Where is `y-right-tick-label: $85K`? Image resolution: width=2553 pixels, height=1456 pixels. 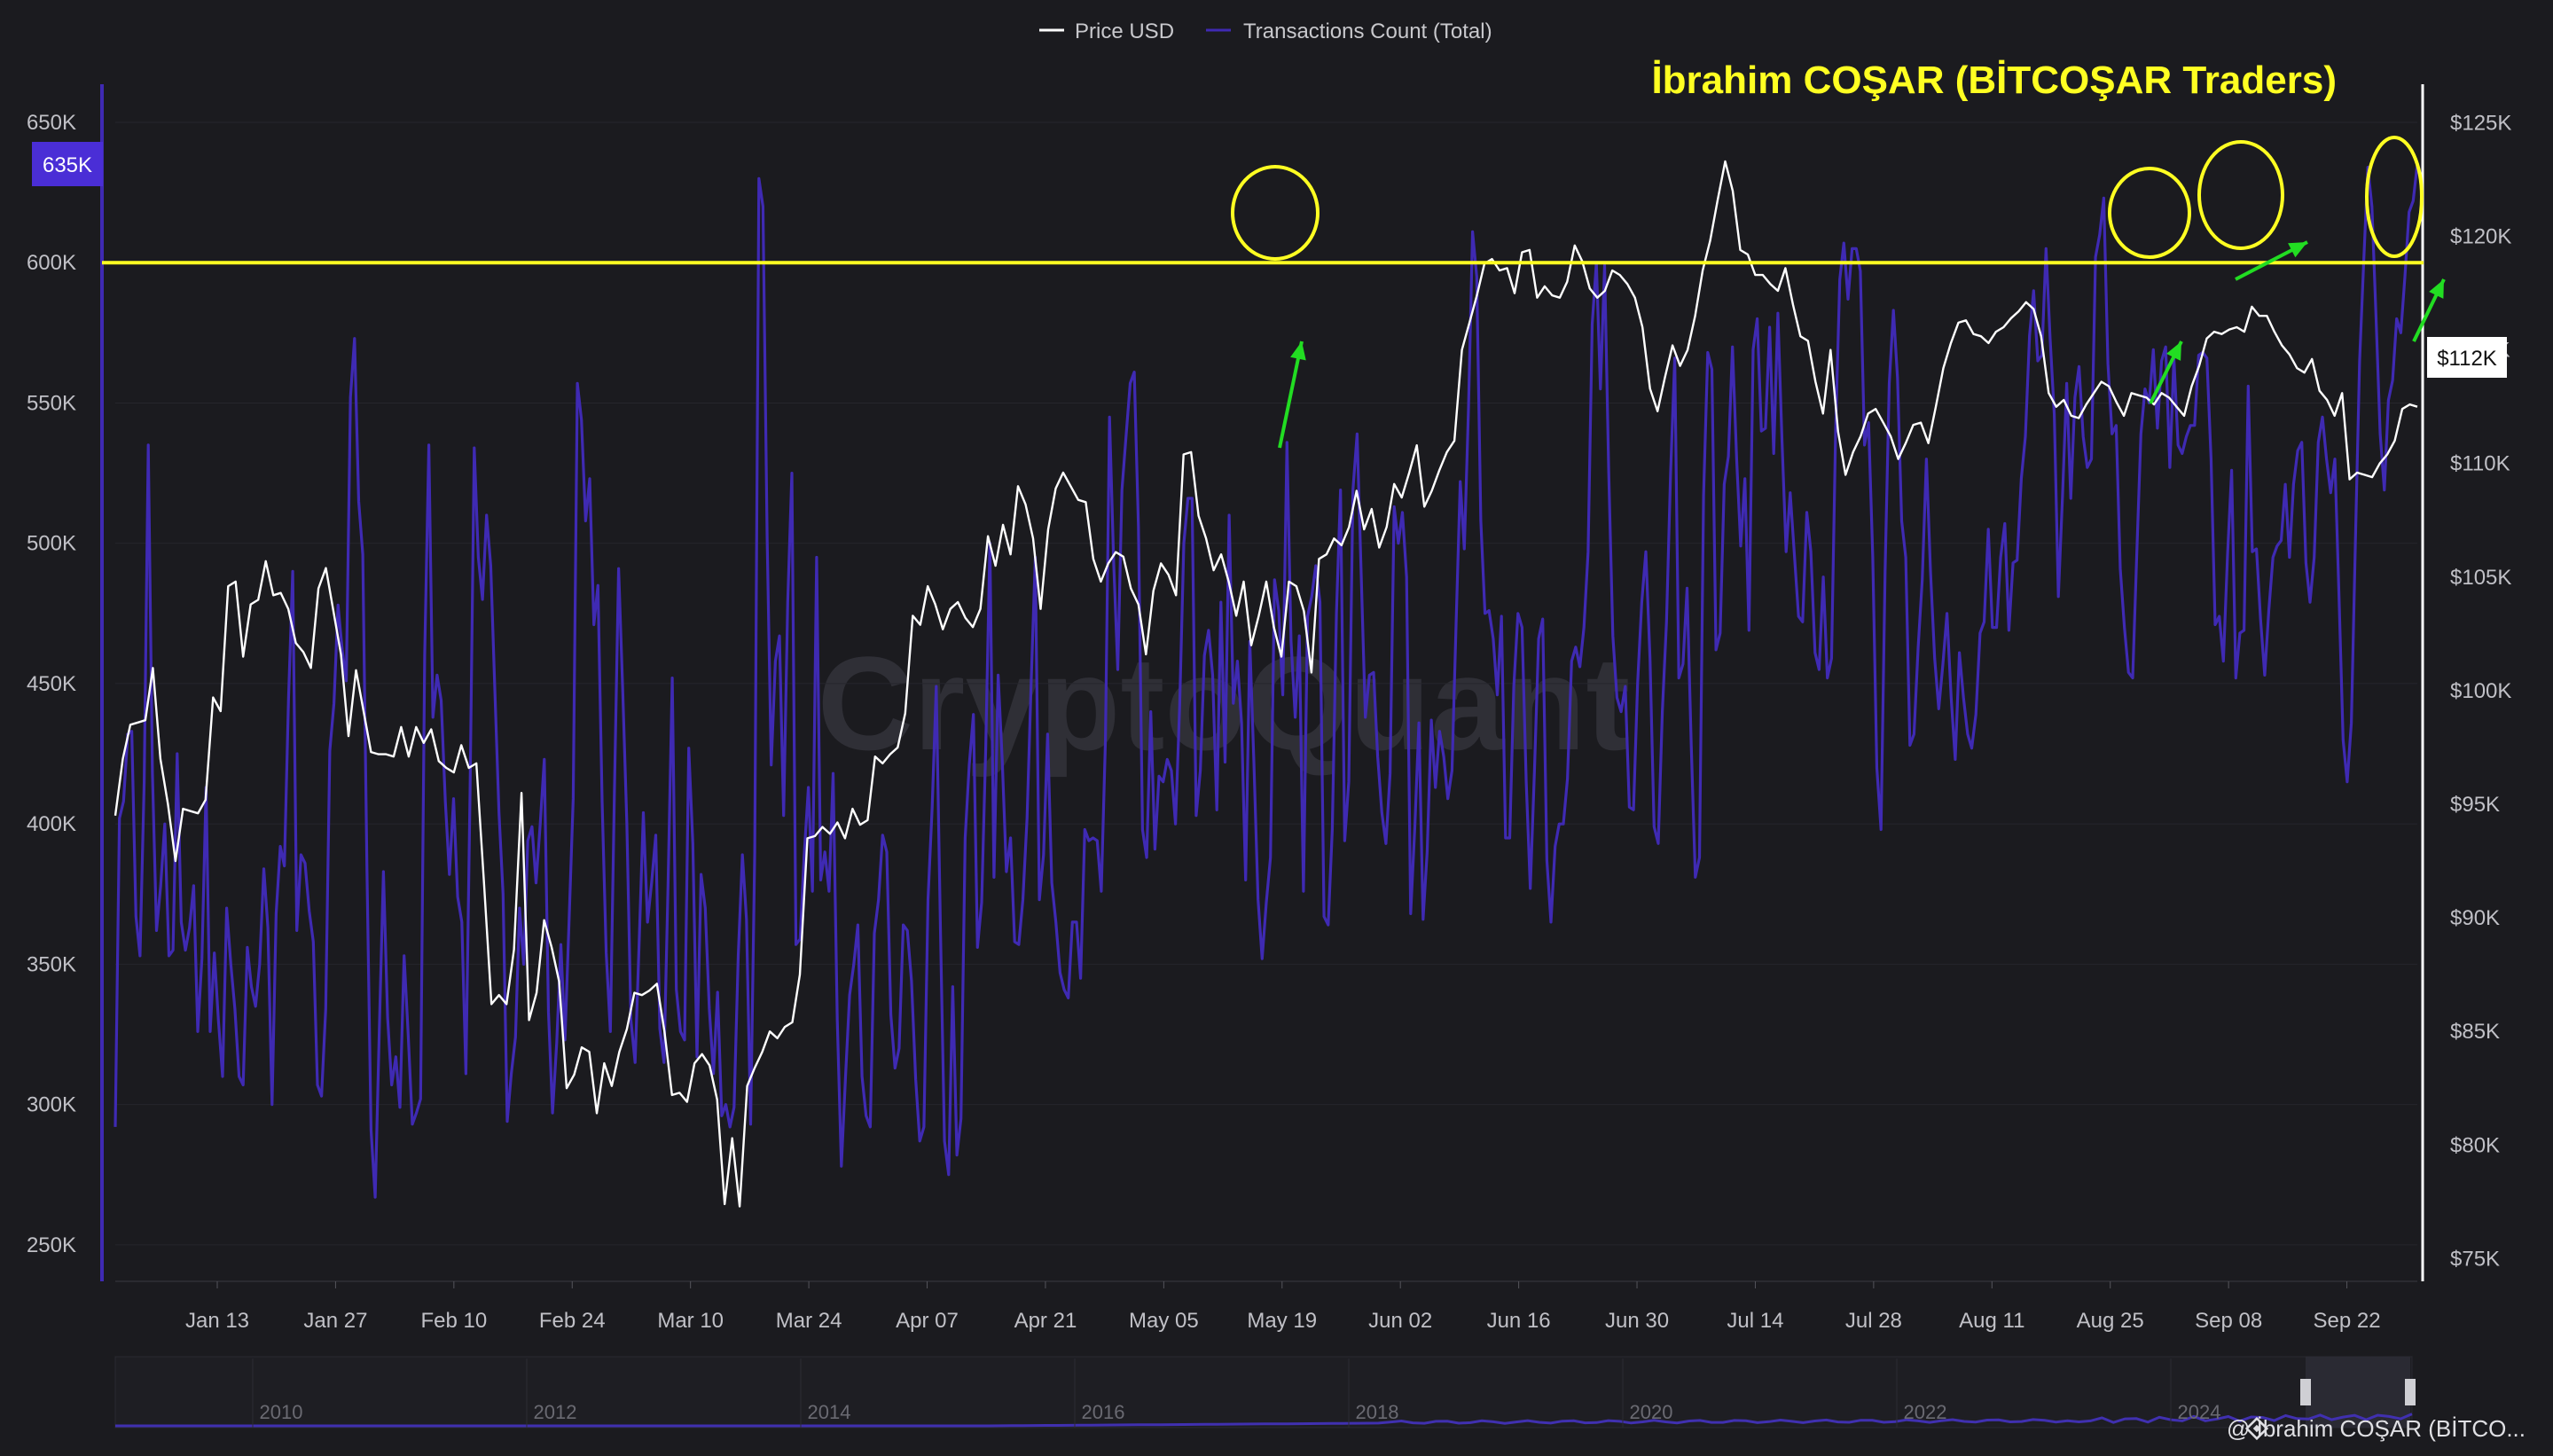
y-right-tick-label: $85K is located at coordinates (2475, 1032).